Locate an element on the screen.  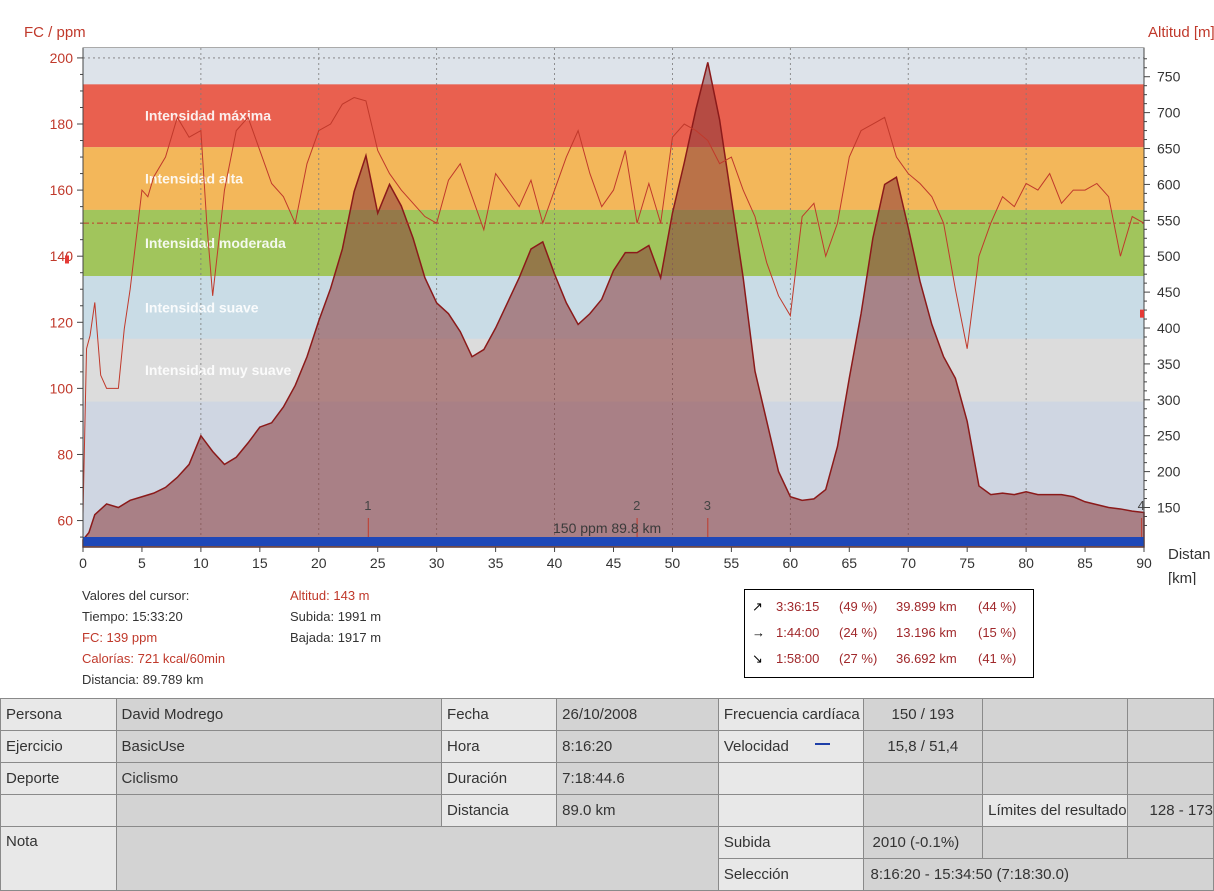
x-tick-label: 50 is located at coordinates (673, 563).